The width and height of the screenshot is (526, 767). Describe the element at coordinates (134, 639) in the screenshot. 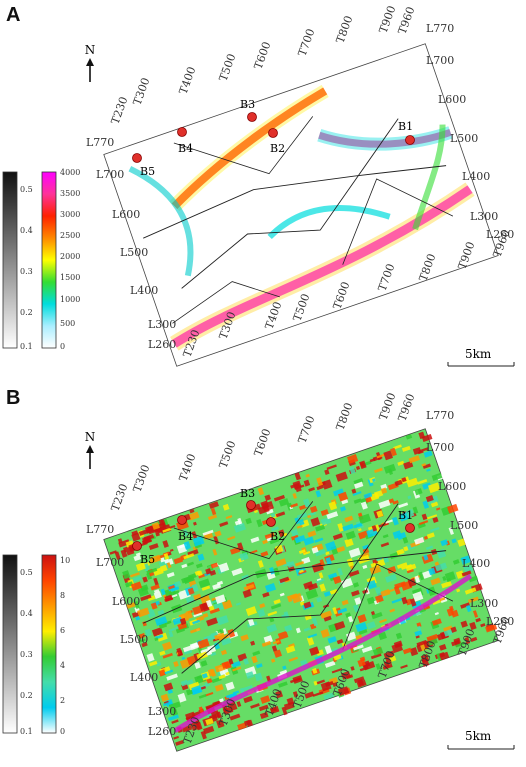

I see `svg-text: L500` at that location.